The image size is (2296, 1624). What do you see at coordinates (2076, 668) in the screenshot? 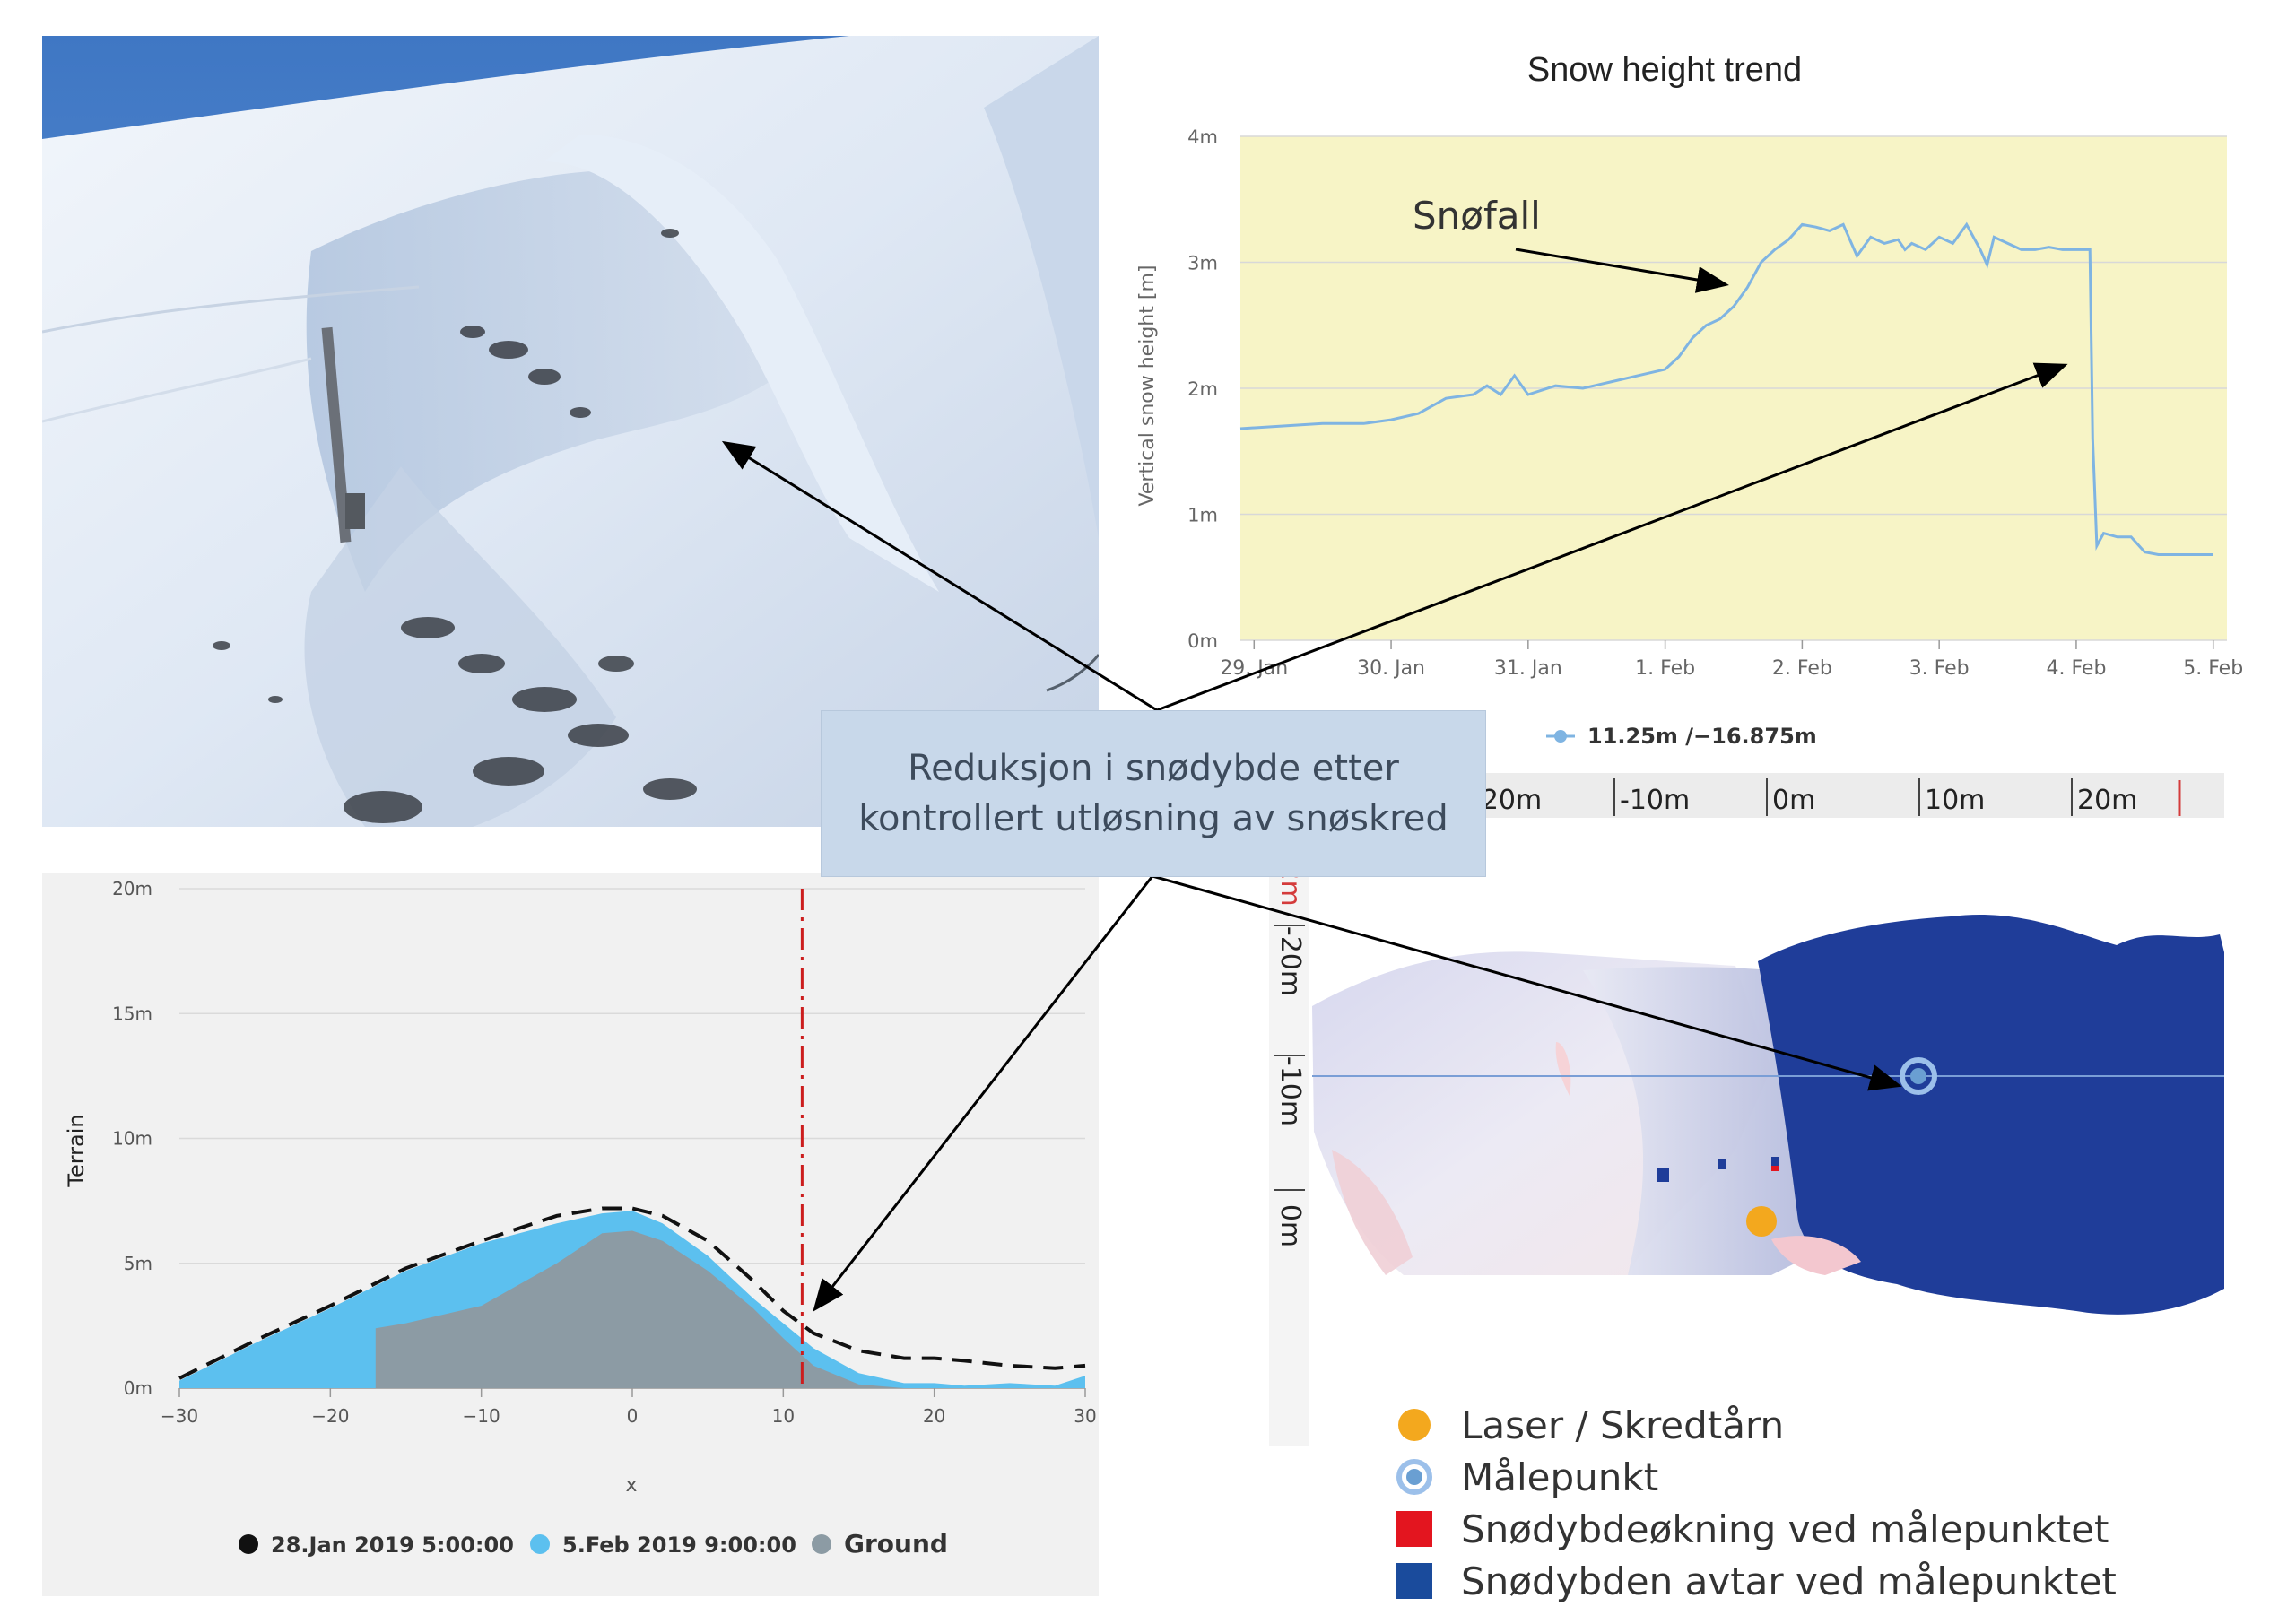
I see `trend-x-tick-label: 4. Feb` at bounding box center [2076, 668].